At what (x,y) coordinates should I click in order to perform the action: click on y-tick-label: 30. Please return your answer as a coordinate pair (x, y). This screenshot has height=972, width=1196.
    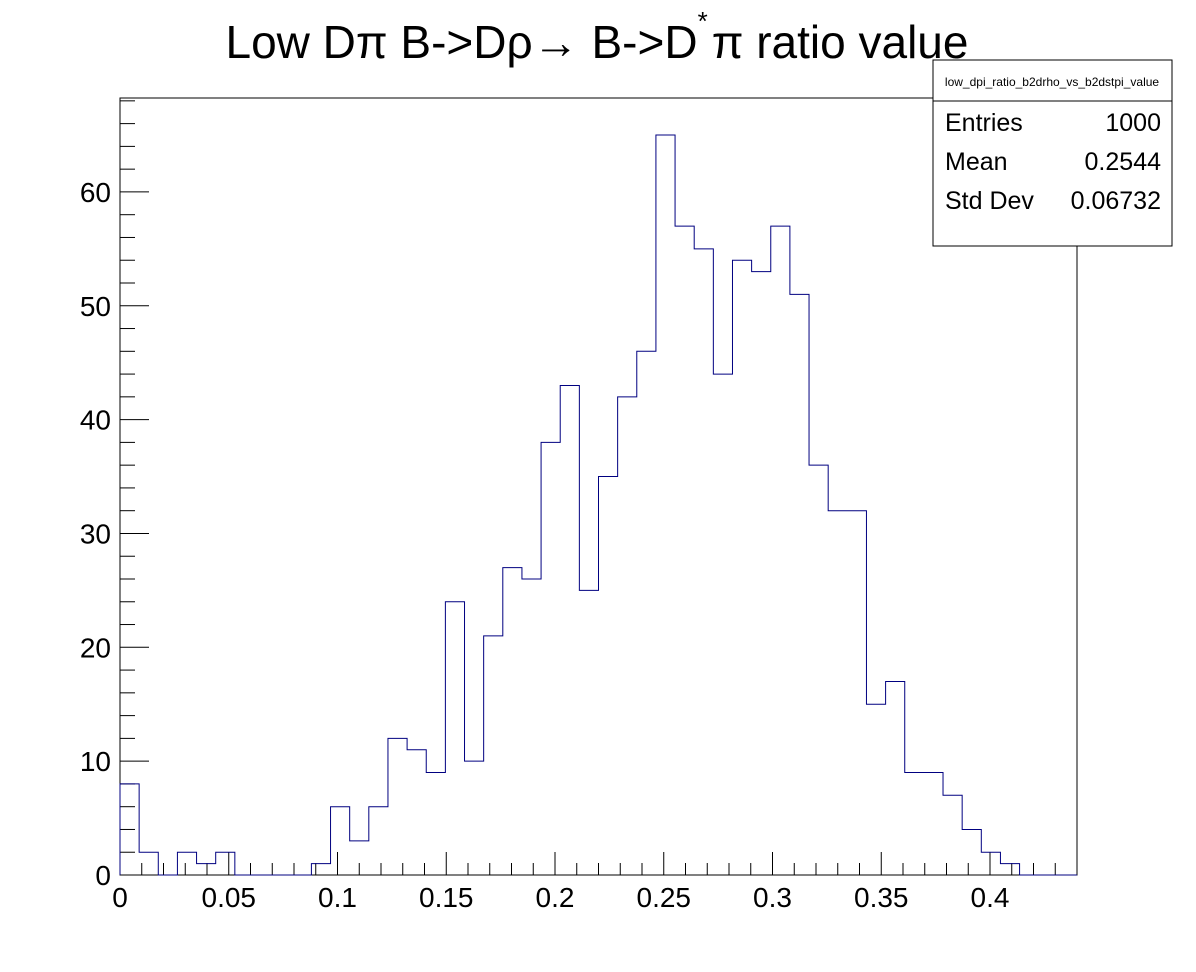
    Looking at the image, I should click on (95, 533).